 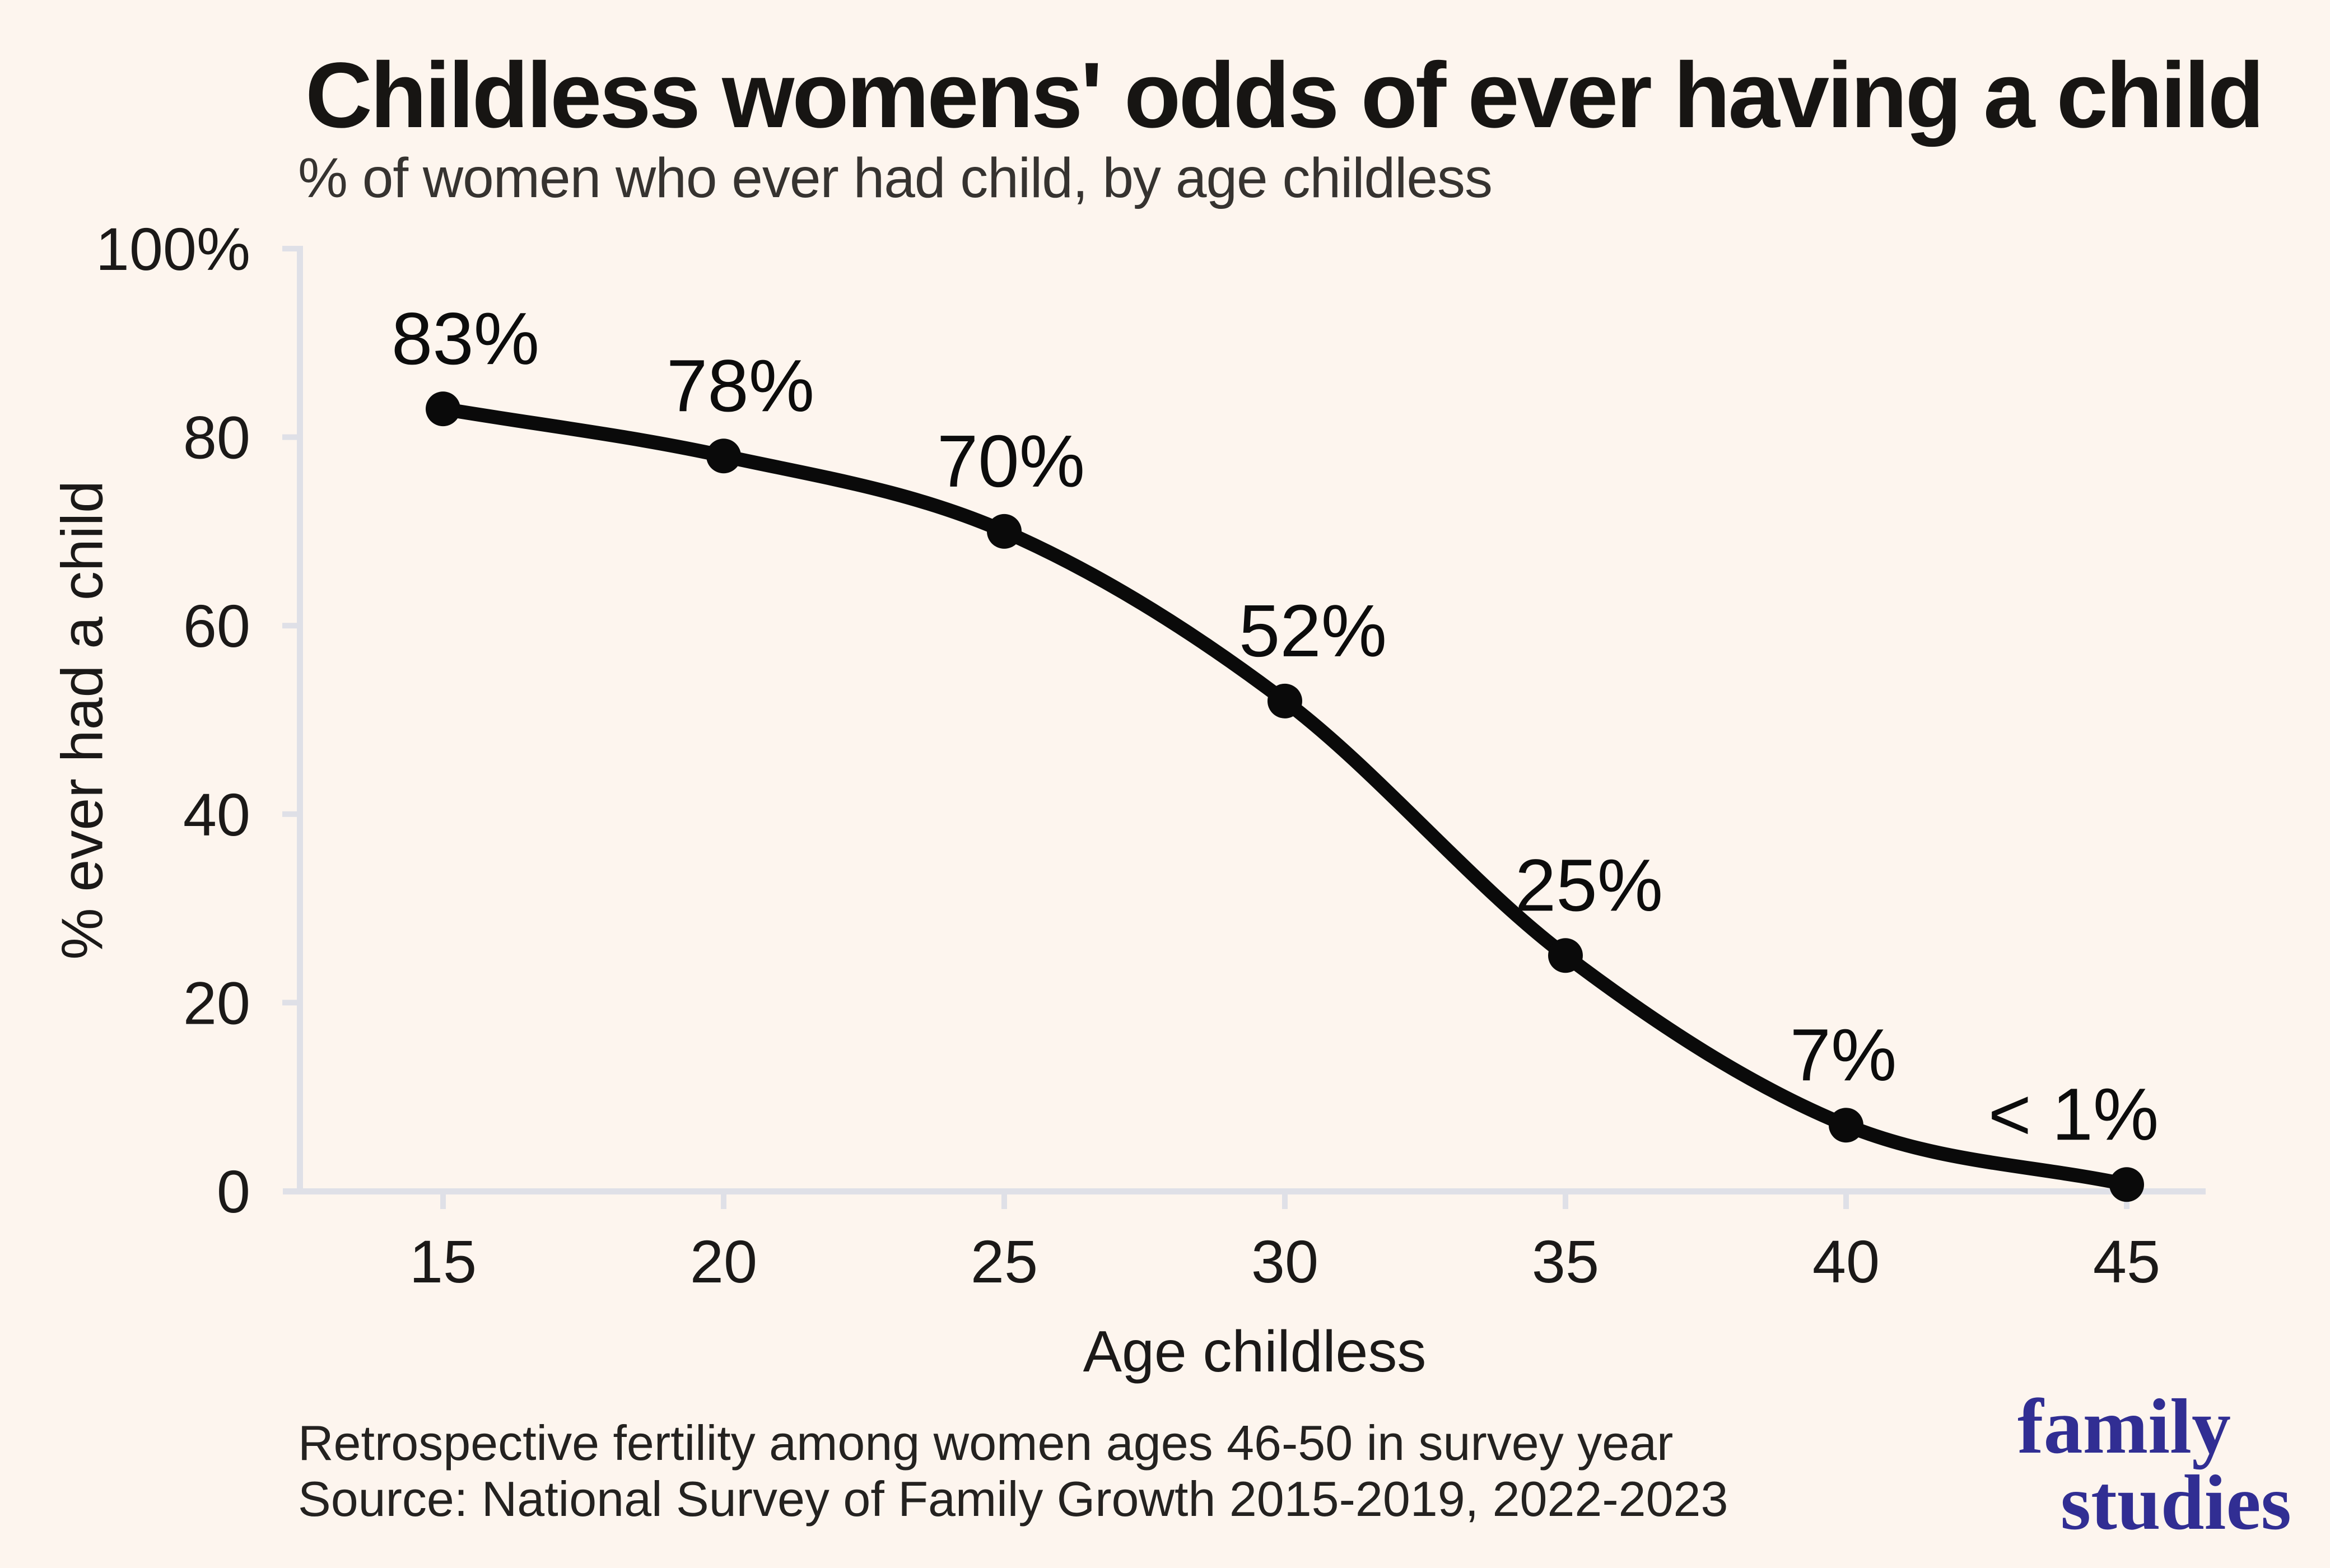 I want to click on x-tick-label: 45, so click(x=2126, y=1262).